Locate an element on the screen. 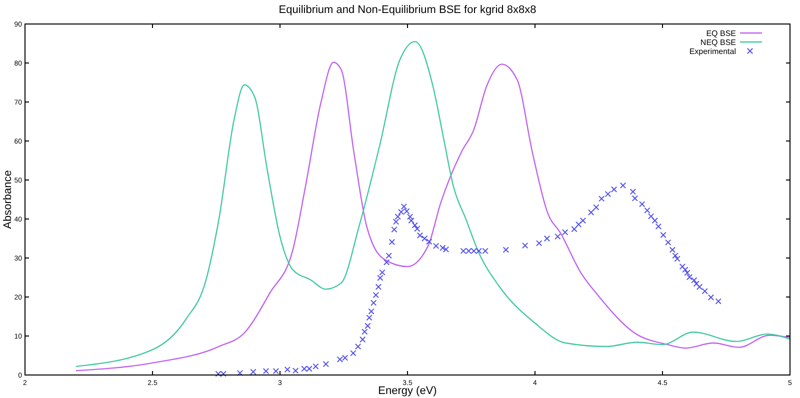  legend-label: NEQ BSE is located at coordinates (718, 42).